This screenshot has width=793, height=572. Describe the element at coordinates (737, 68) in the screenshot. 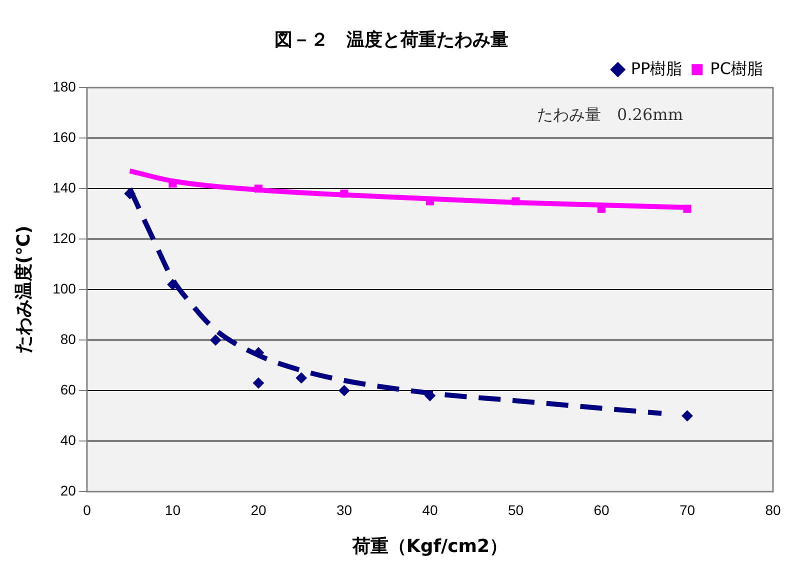

I see `legend-label: PC樹脂` at that location.